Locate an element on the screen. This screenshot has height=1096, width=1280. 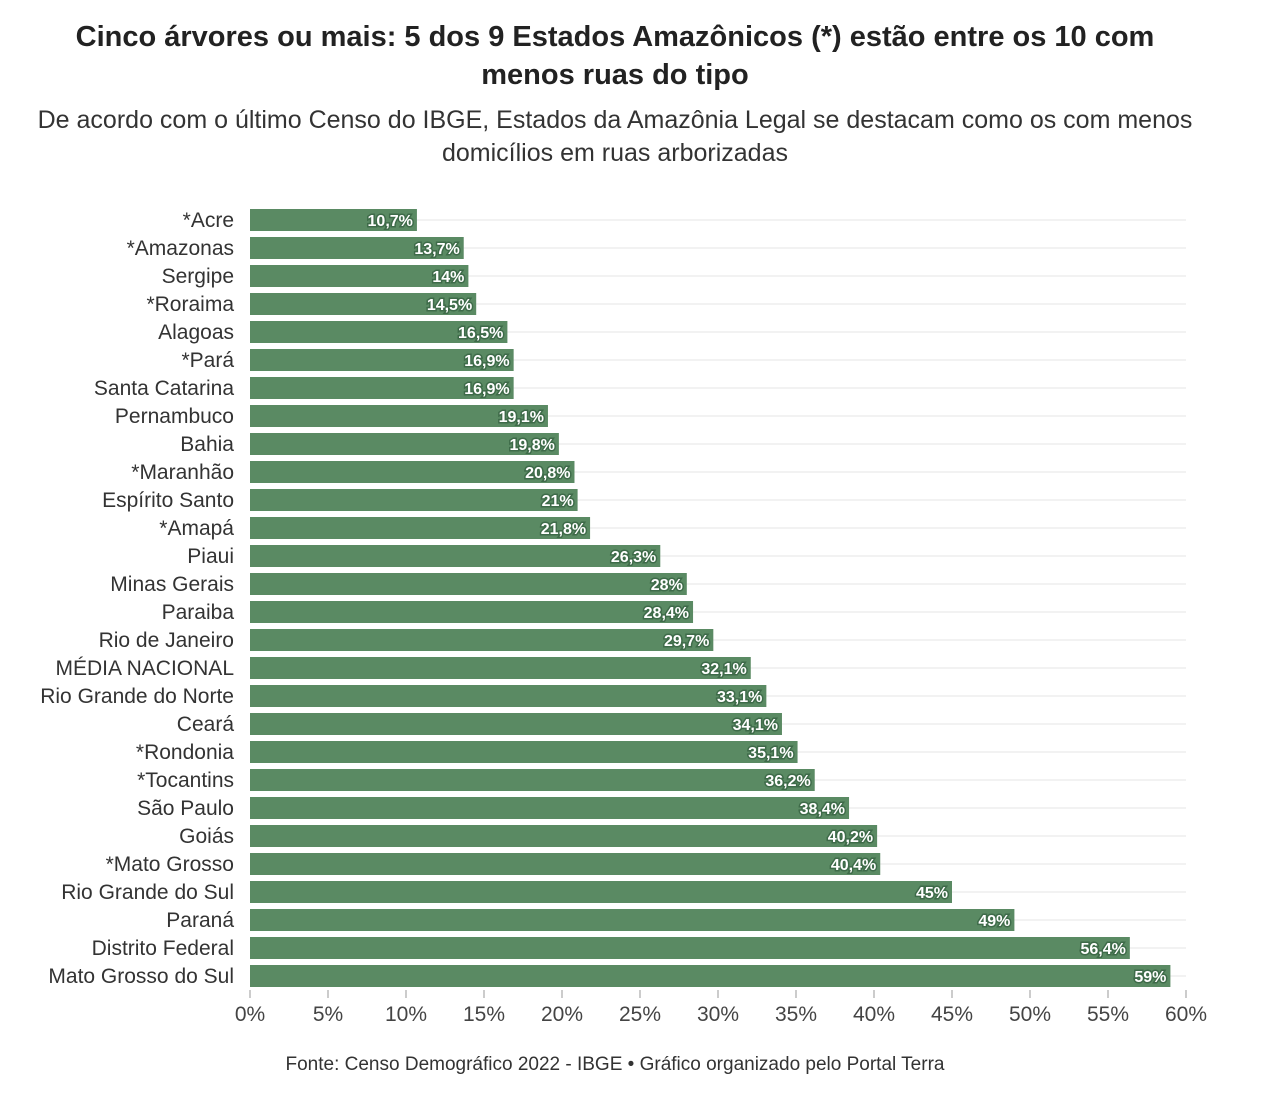
data-label: 36,2% is located at coordinates (787, 781).